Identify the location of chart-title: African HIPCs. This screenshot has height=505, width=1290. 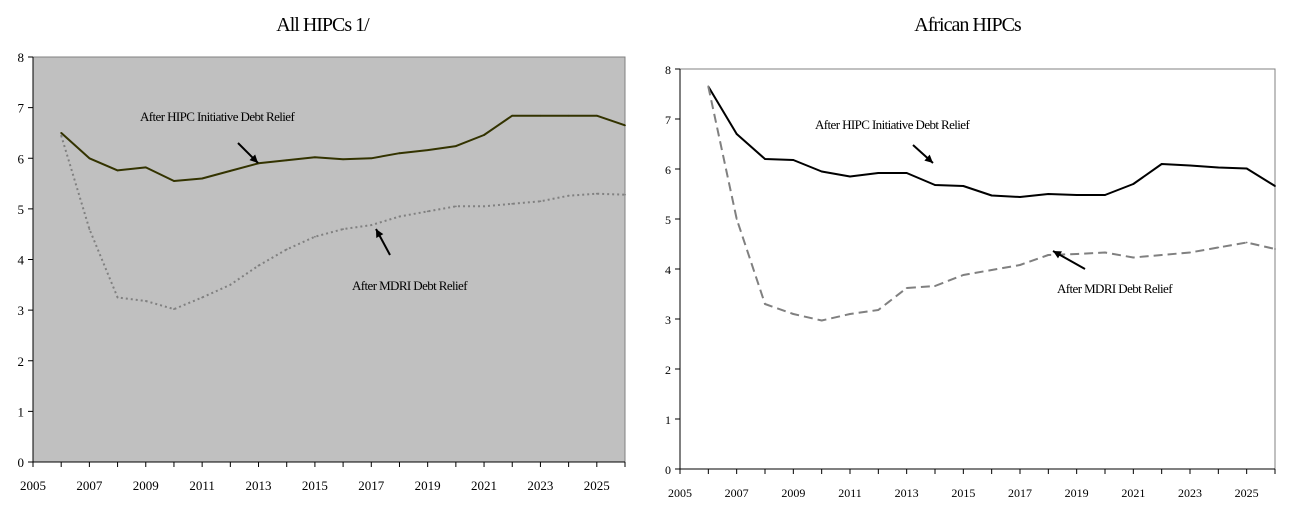
(967, 25).